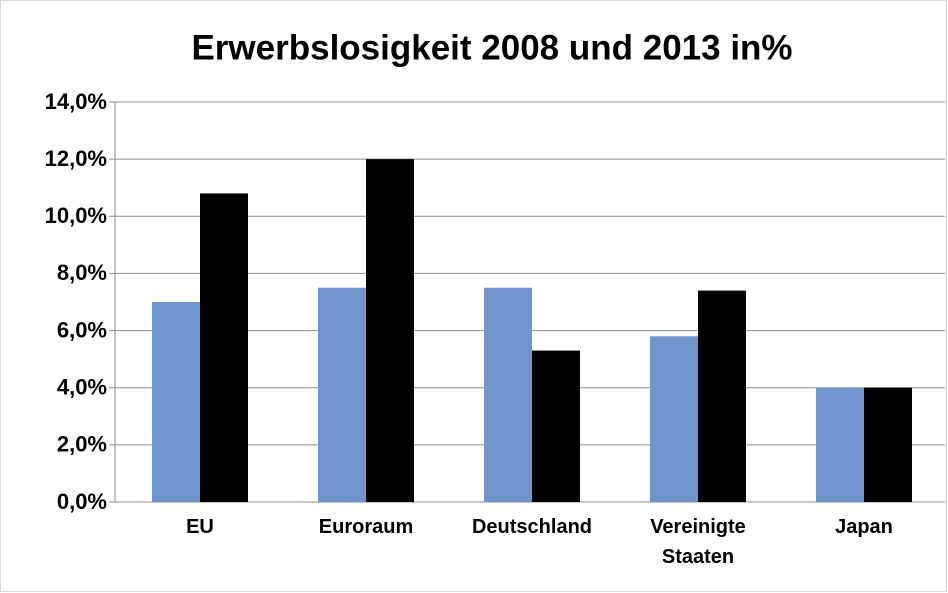 This screenshot has height=593, width=948. Describe the element at coordinates (200, 527) in the screenshot. I see `x-tick-label: EU` at that location.